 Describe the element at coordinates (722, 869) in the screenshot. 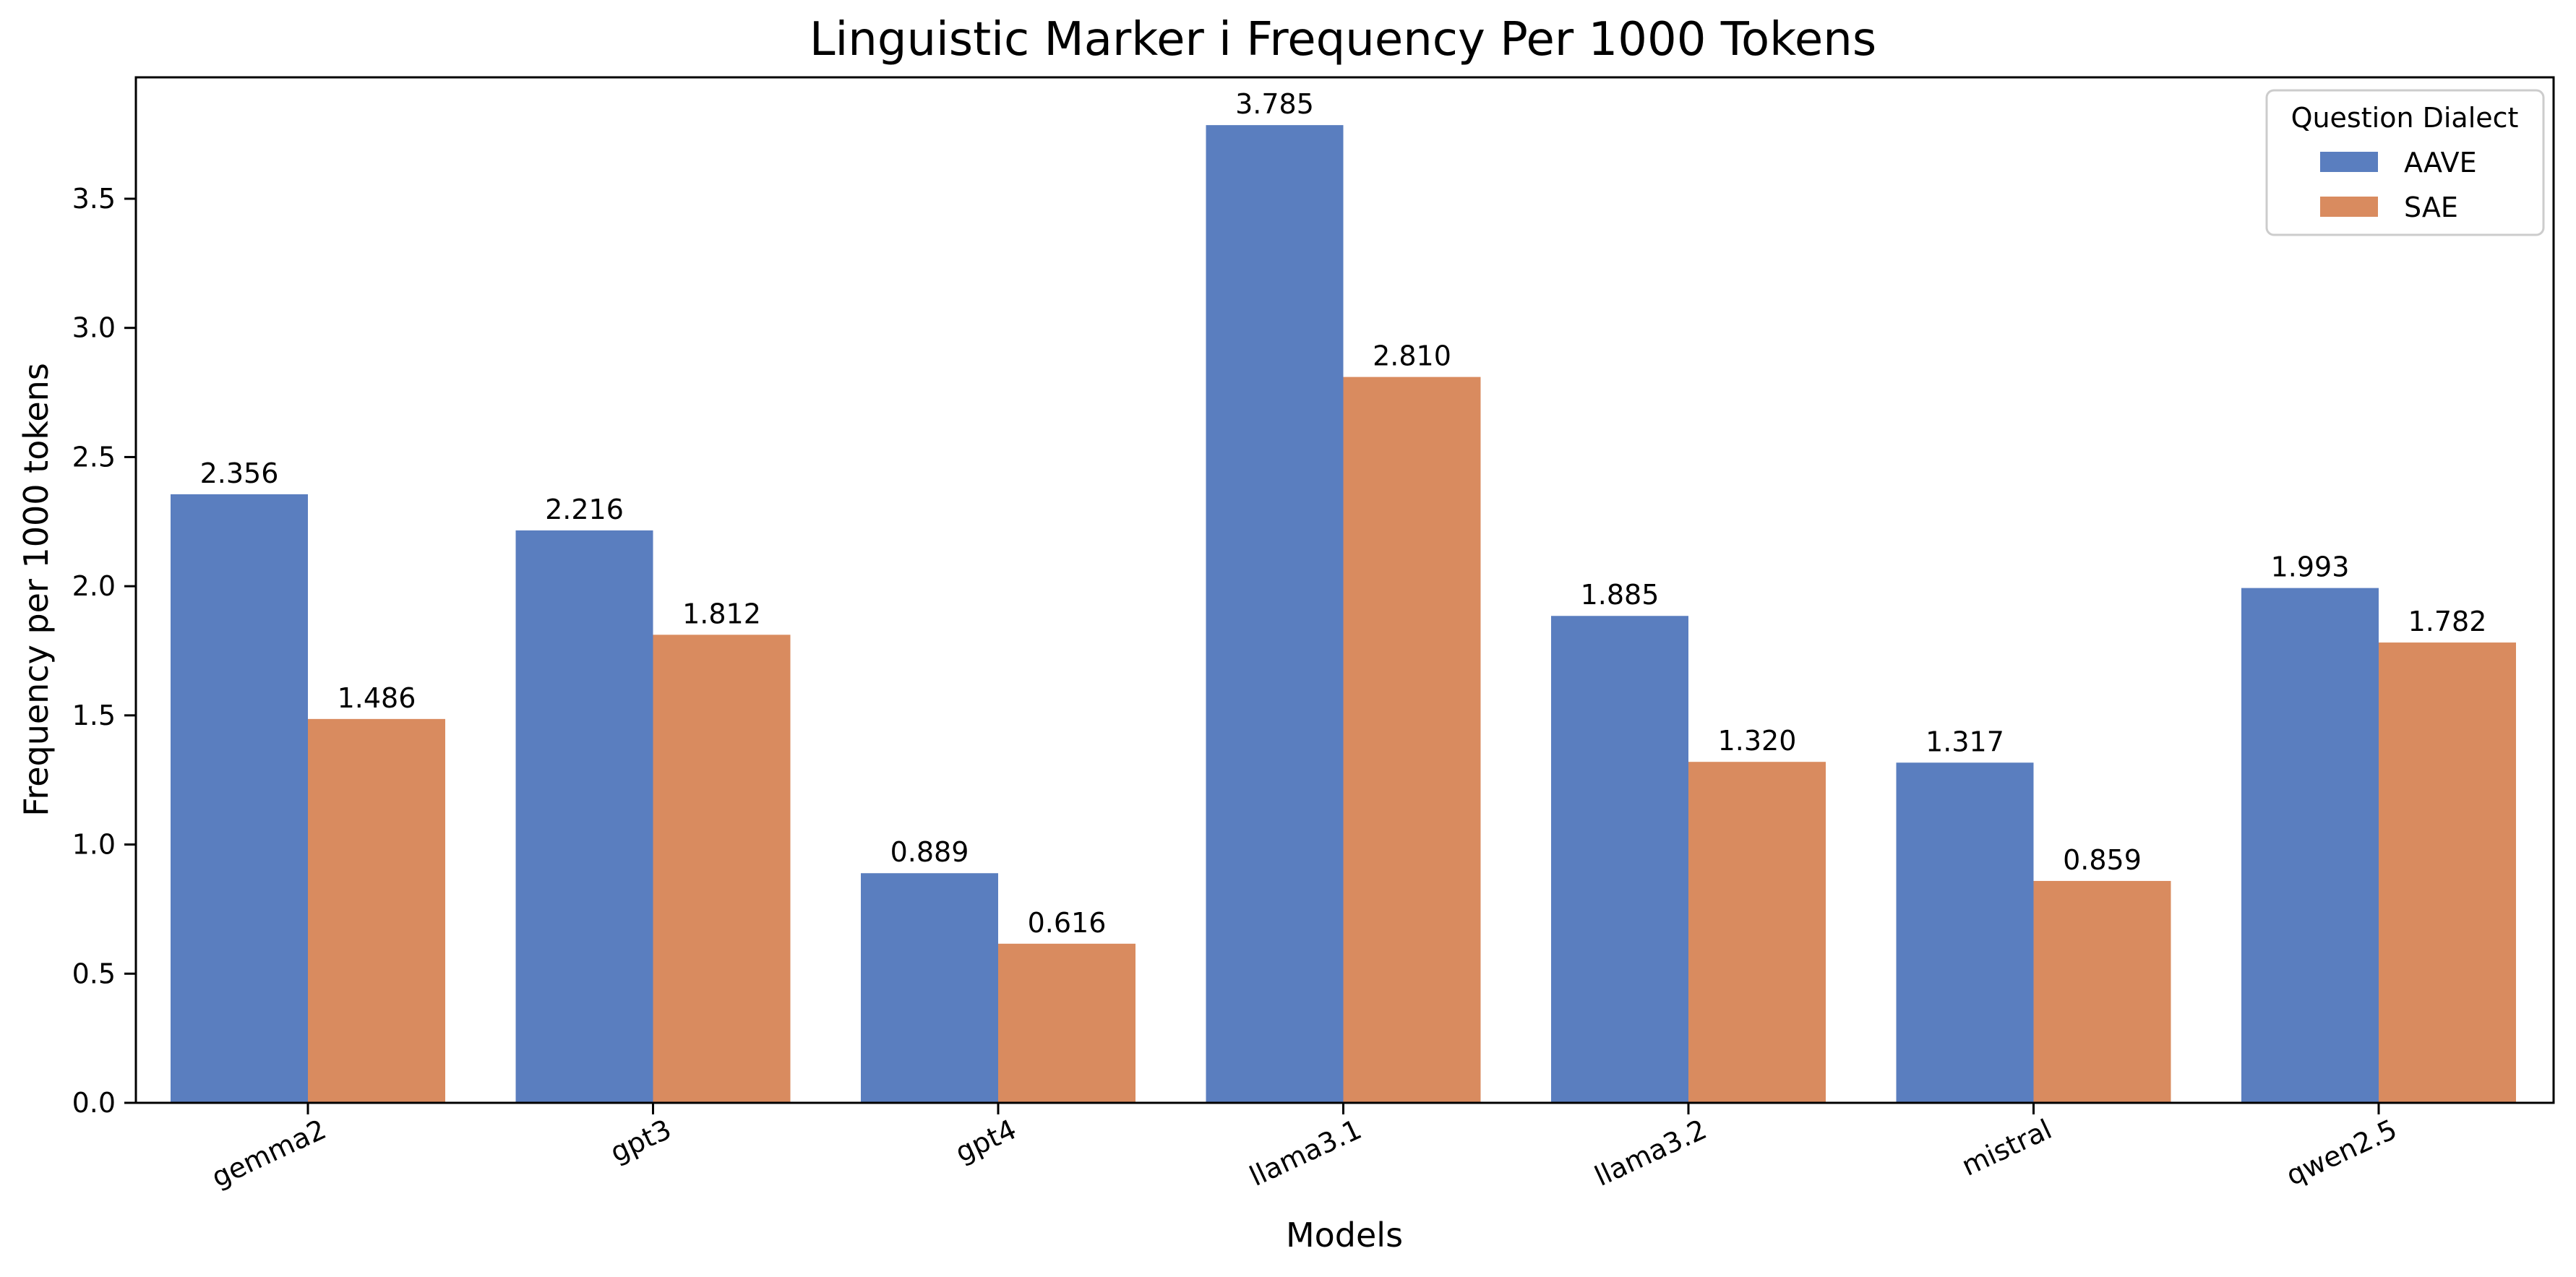

I see `bar-gpt3-sae` at that location.